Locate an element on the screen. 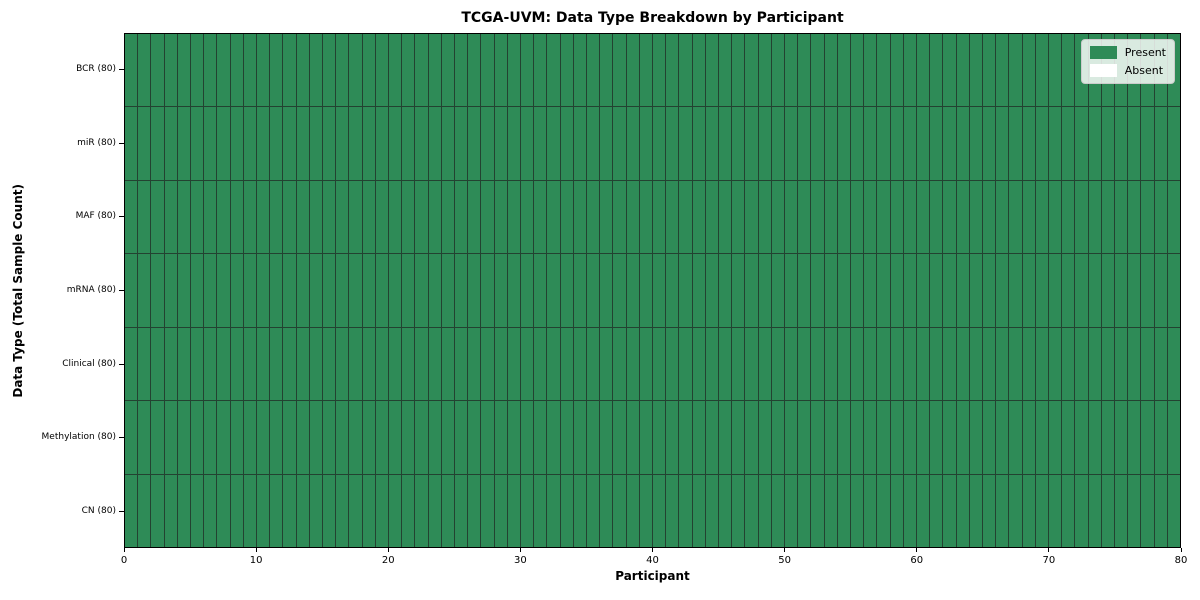 The height and width of the screenshot is (600, 1200). legend-swatch is located at coordinates (1103, 70).